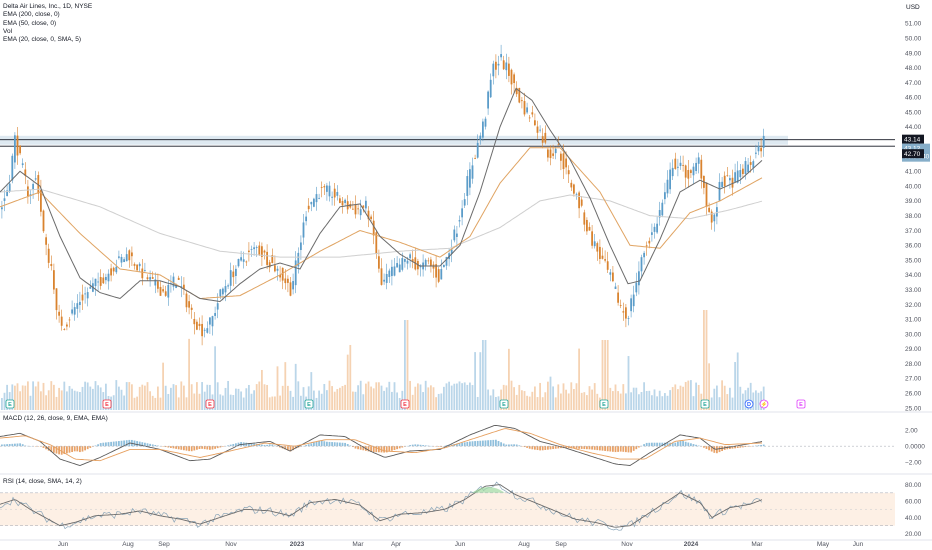 The width and height of the screenshot is (932, 550). I want to click on symbol-title: Delta Air Lines, Inc., 1D, NYSE, so click(48, 6).